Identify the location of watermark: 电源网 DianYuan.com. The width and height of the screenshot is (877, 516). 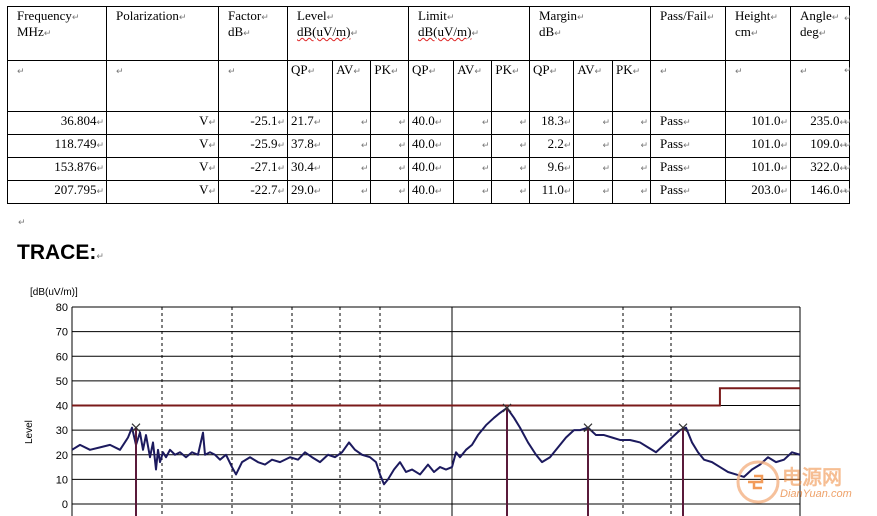
(803, 482).